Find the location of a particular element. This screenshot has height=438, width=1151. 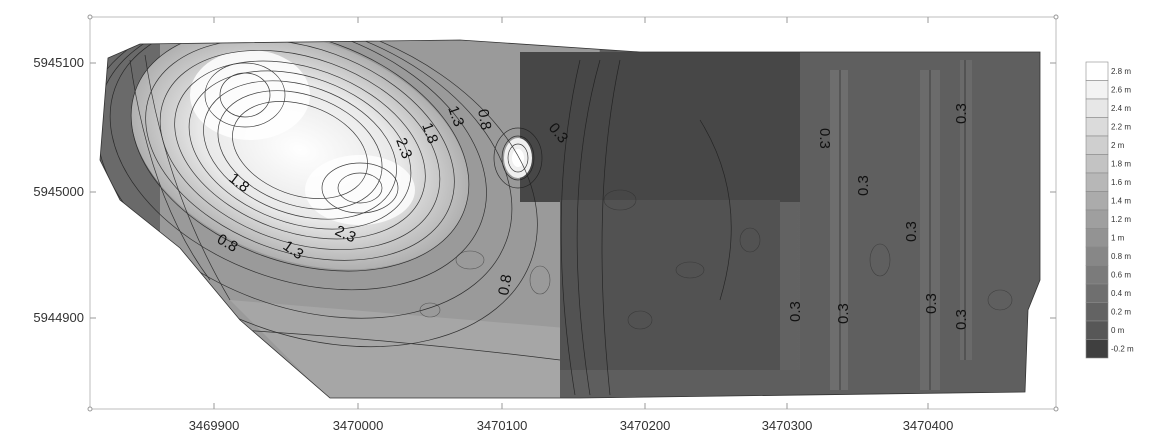

legend-label: 0.8 m is located at coordinates (1121, 256).